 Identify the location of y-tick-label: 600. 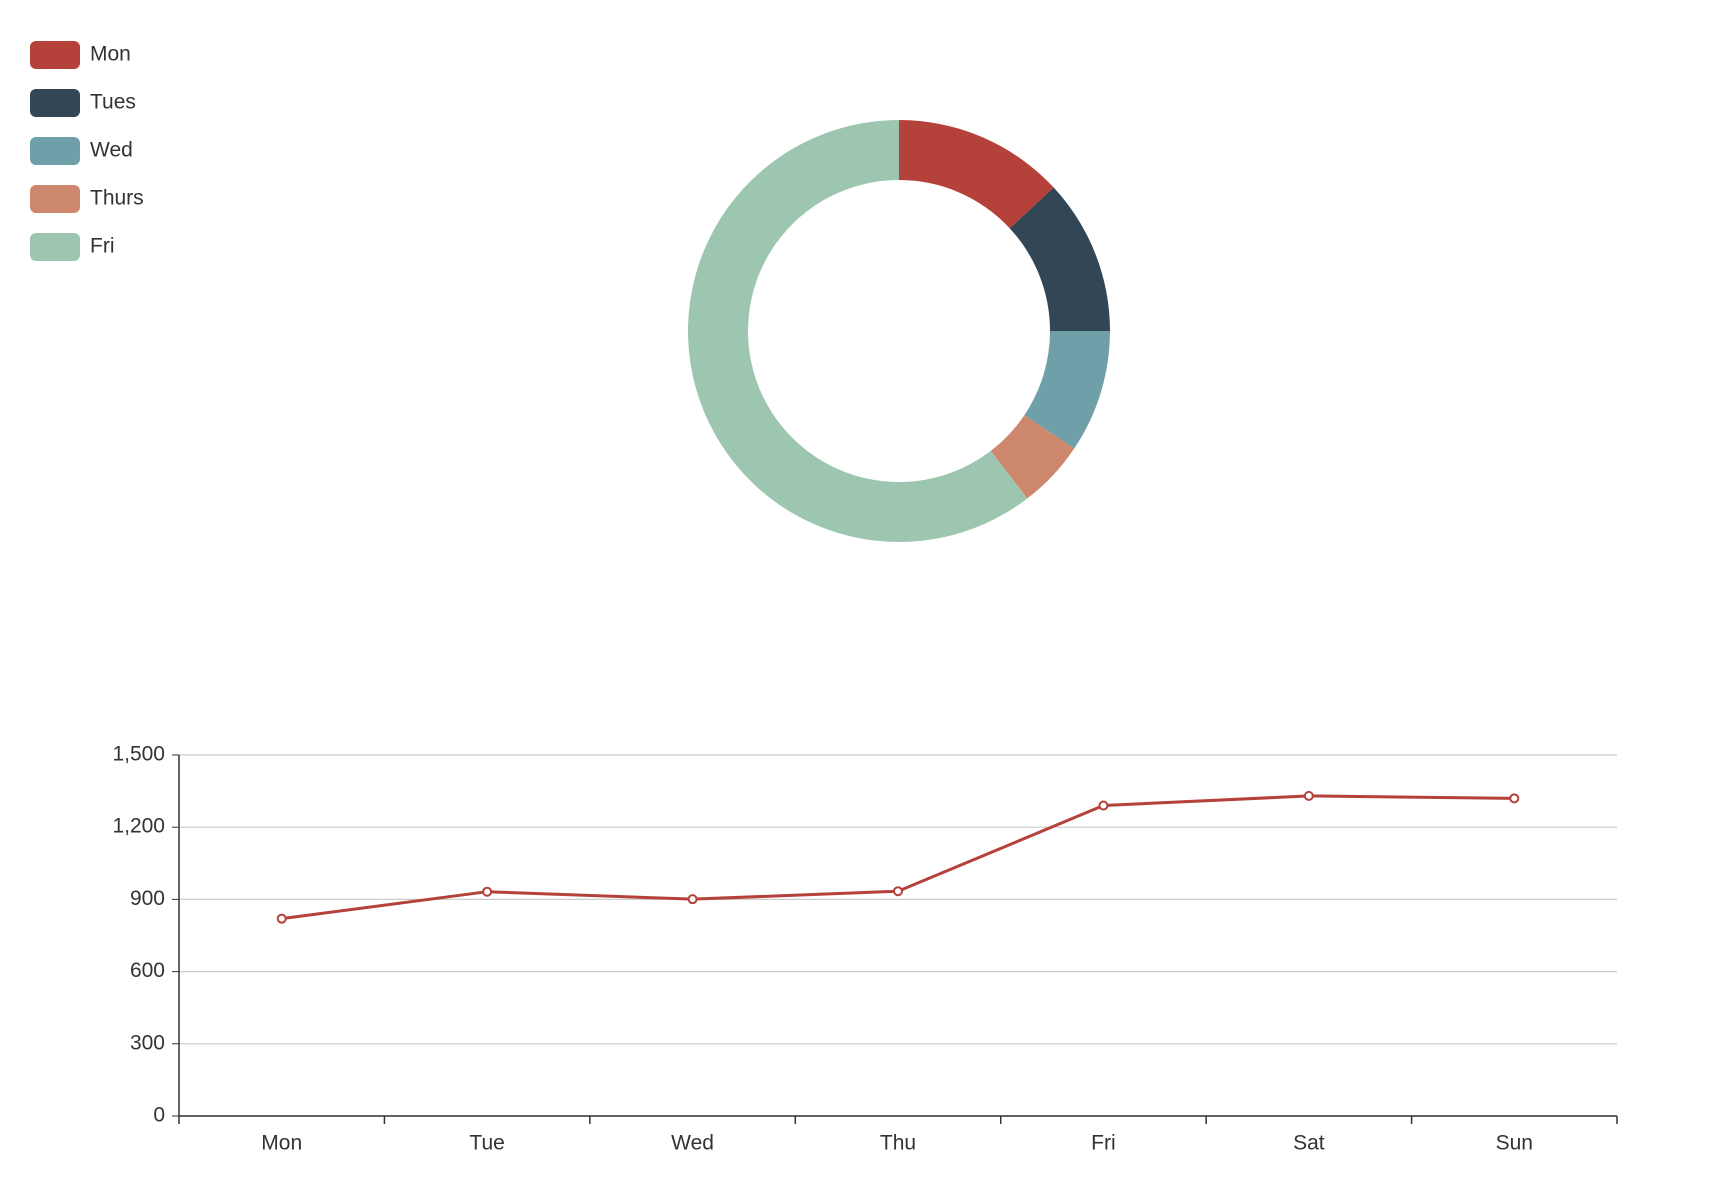
(147, 970).